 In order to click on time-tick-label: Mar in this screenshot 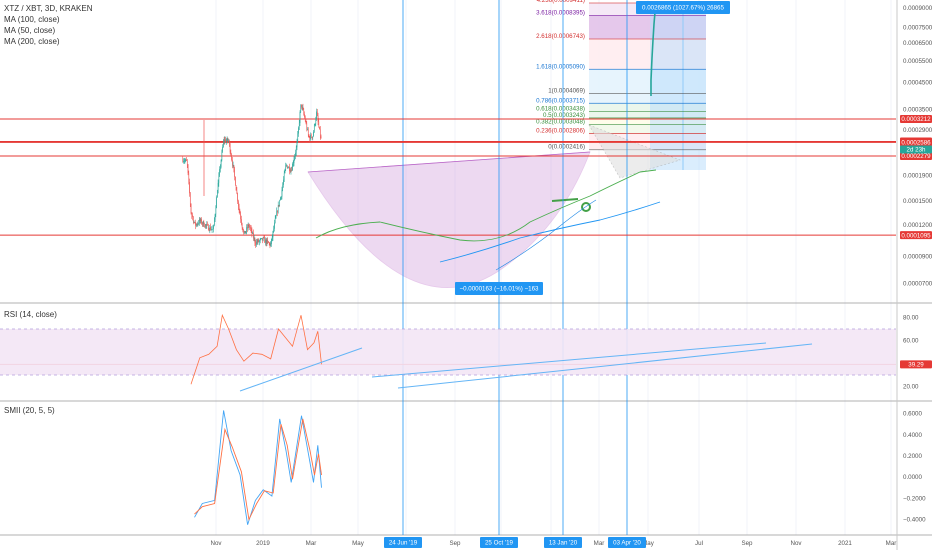, I will do `click(891, 543)`.